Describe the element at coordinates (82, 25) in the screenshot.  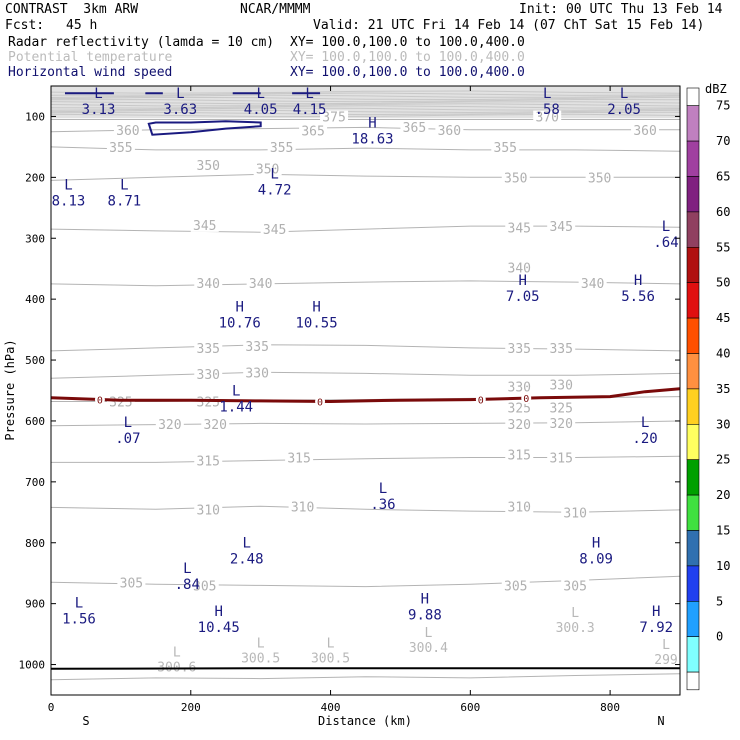
I see `forecast-hours: 45 h` at that location.